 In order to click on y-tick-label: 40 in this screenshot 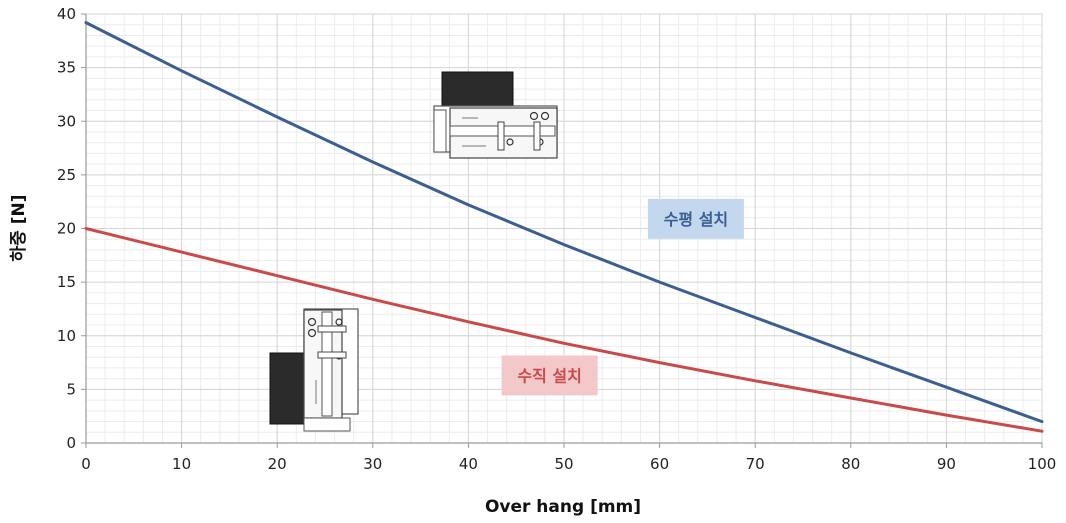, I will do `click(66, 14)`.